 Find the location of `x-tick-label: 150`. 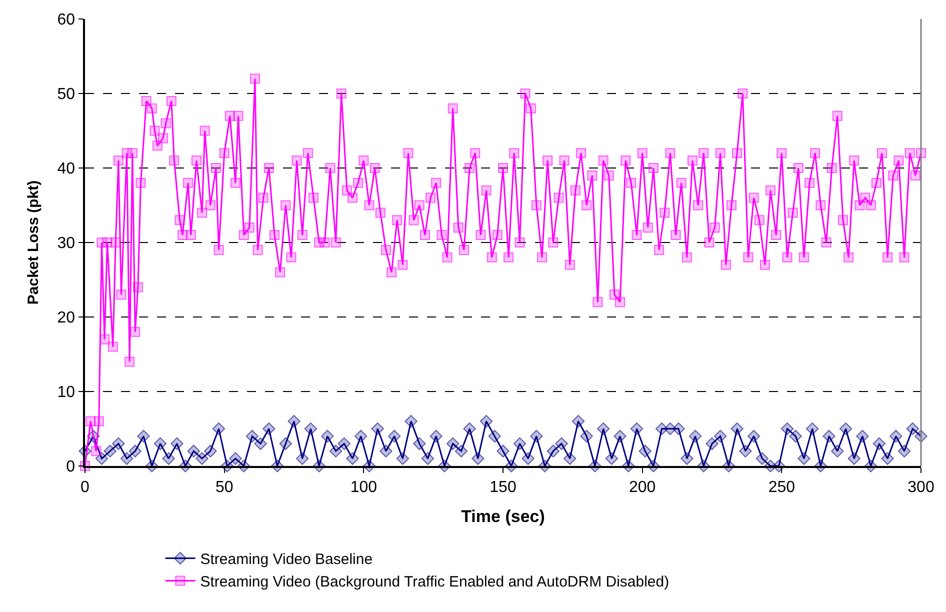

x-tick-label: 150 is located at coordinates (503, 487).